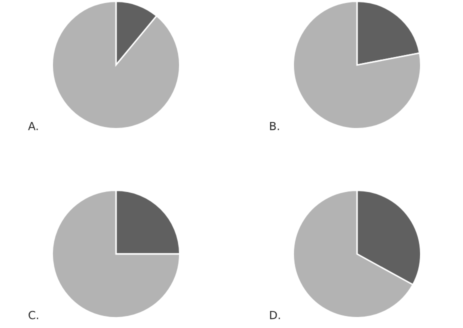 The height and width of the screenshot is (328, 463). Describe the element at coordinates (275, 315) in the screenshot. I see `text: D.` at that location.